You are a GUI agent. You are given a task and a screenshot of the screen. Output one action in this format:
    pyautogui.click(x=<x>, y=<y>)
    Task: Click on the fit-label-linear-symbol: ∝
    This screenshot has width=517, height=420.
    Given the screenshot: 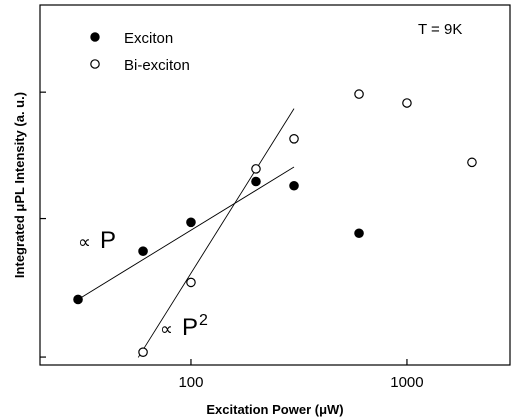 What is the action you would take?
    pyautogui.click(x=84, y=242)
    